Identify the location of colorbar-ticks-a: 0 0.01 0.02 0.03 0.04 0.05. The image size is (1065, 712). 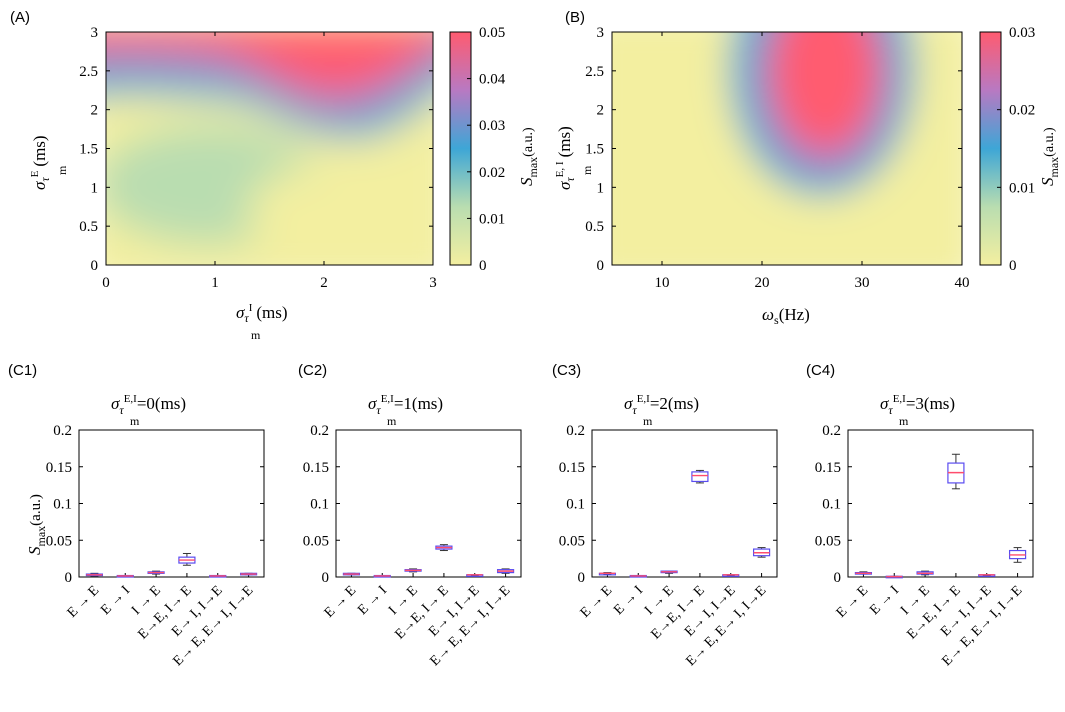
(486, 149).